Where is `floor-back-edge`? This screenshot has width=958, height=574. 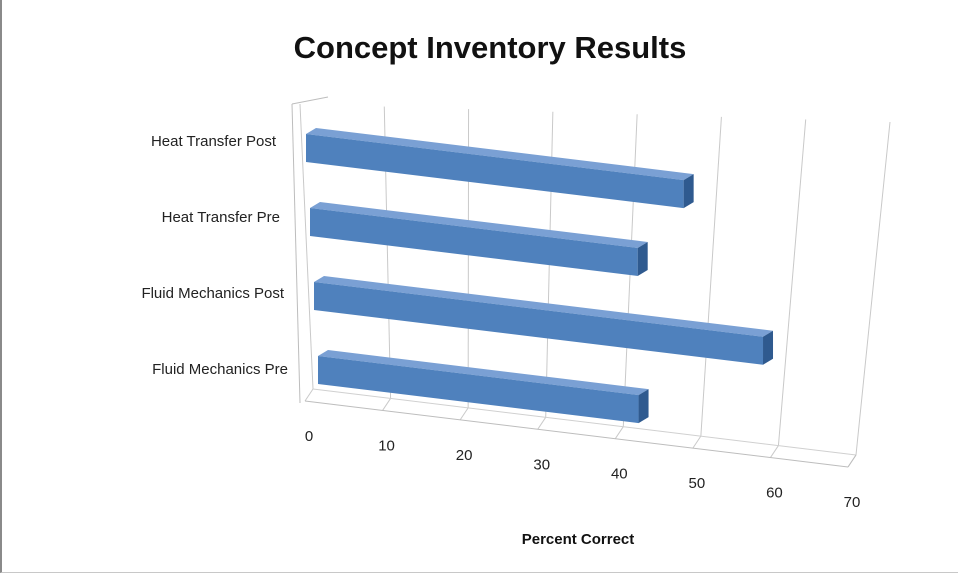
floor-back-edge is located at coordinates (584, 422).